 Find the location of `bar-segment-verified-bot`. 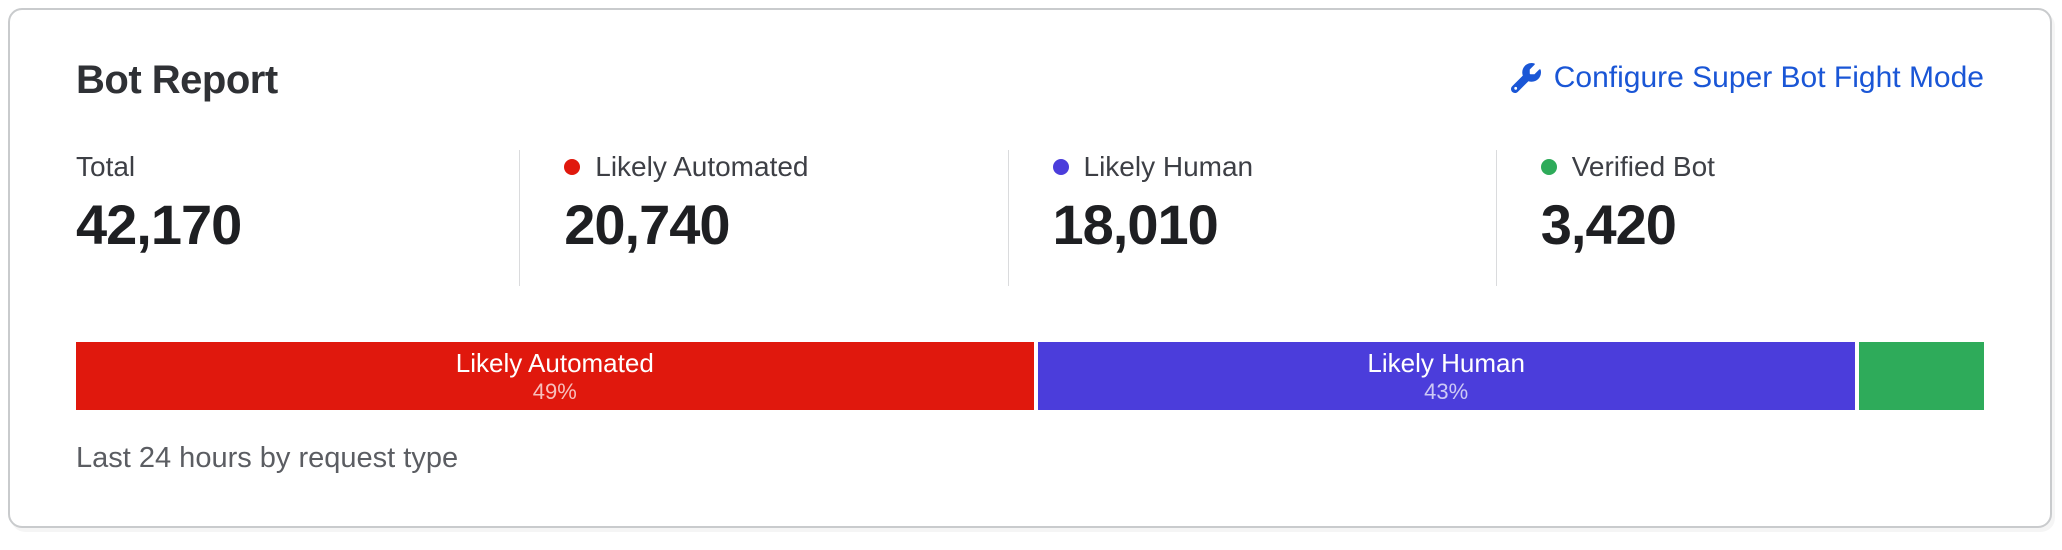

bar-segment-verified-bot is located at coordinates (1921, 376).